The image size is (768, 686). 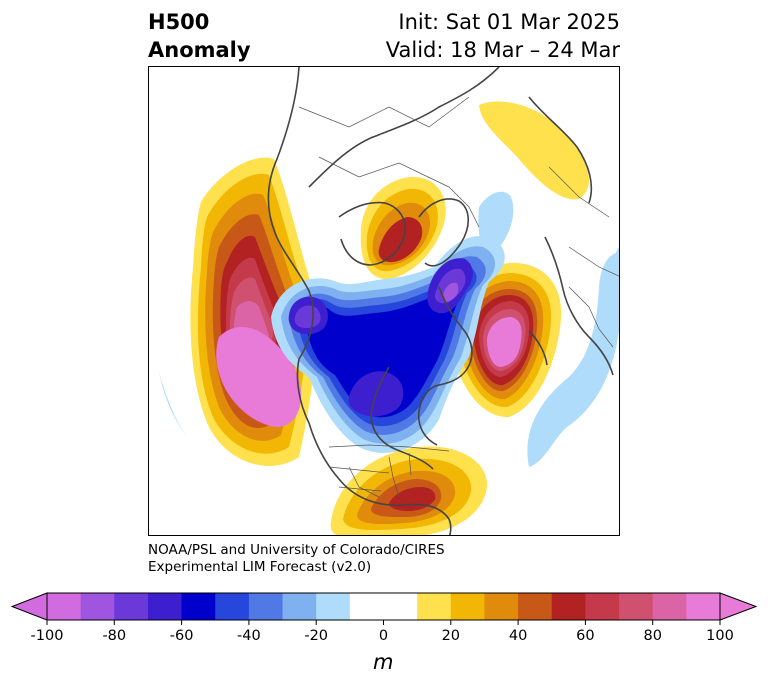 I want to click on colorbar-tick-label: 60, so click(x=585, y=636).